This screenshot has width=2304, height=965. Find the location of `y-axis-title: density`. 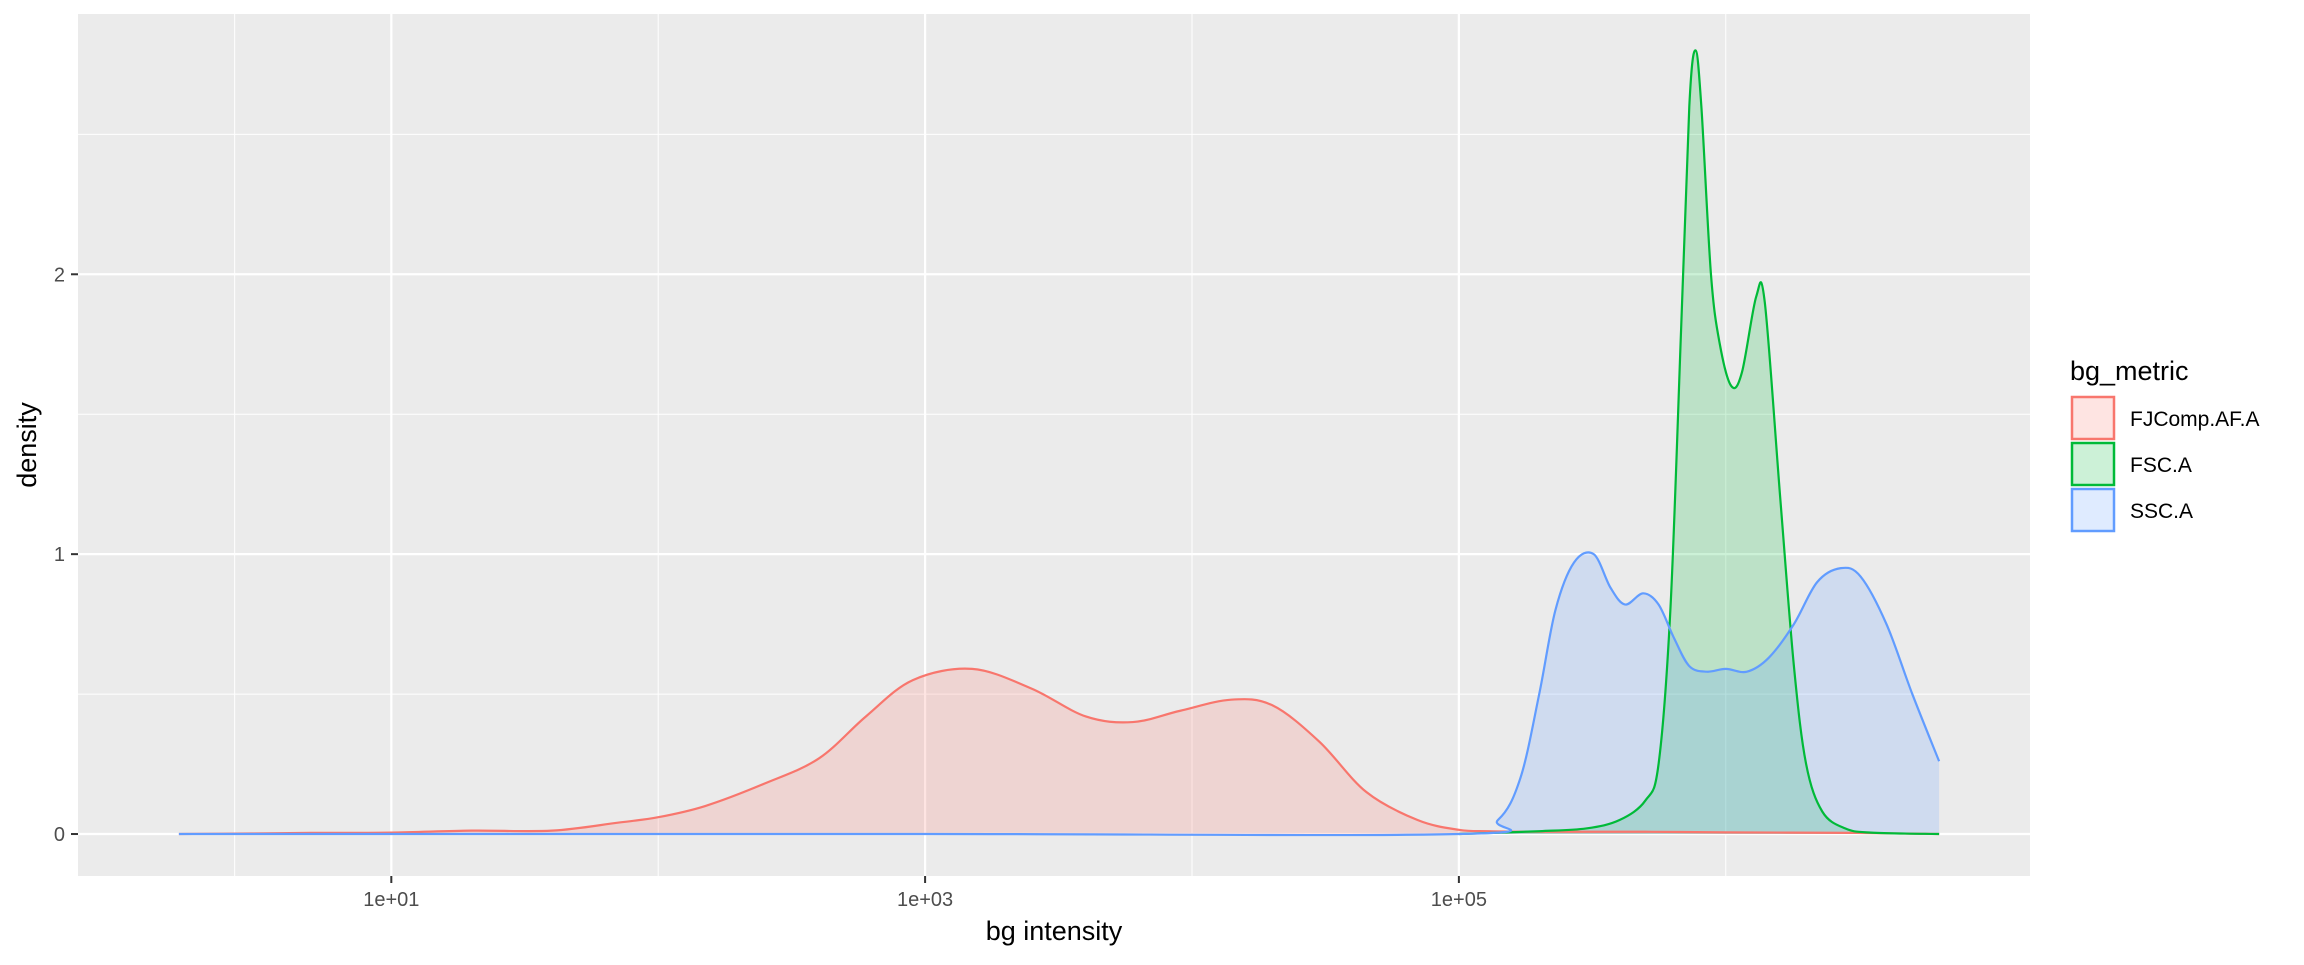

y-axis-title: density is located at coordinates (27, 445).